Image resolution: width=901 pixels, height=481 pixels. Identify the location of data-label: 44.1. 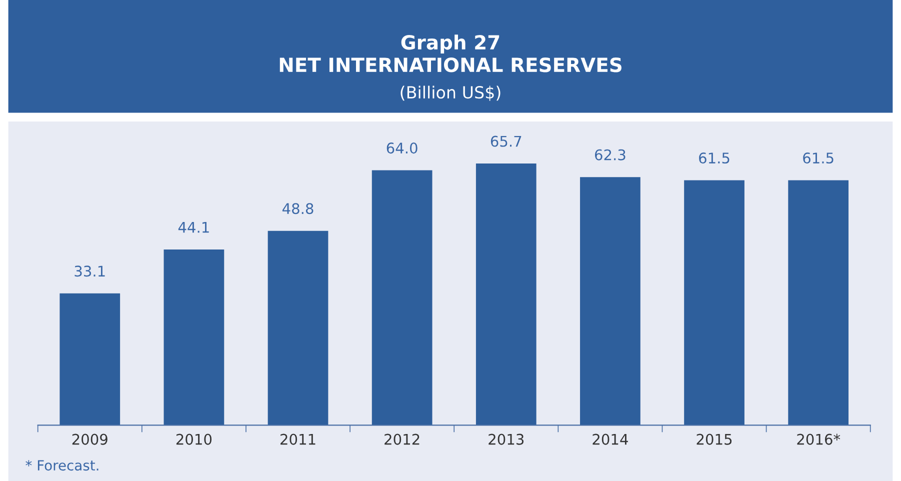
(193, 227).